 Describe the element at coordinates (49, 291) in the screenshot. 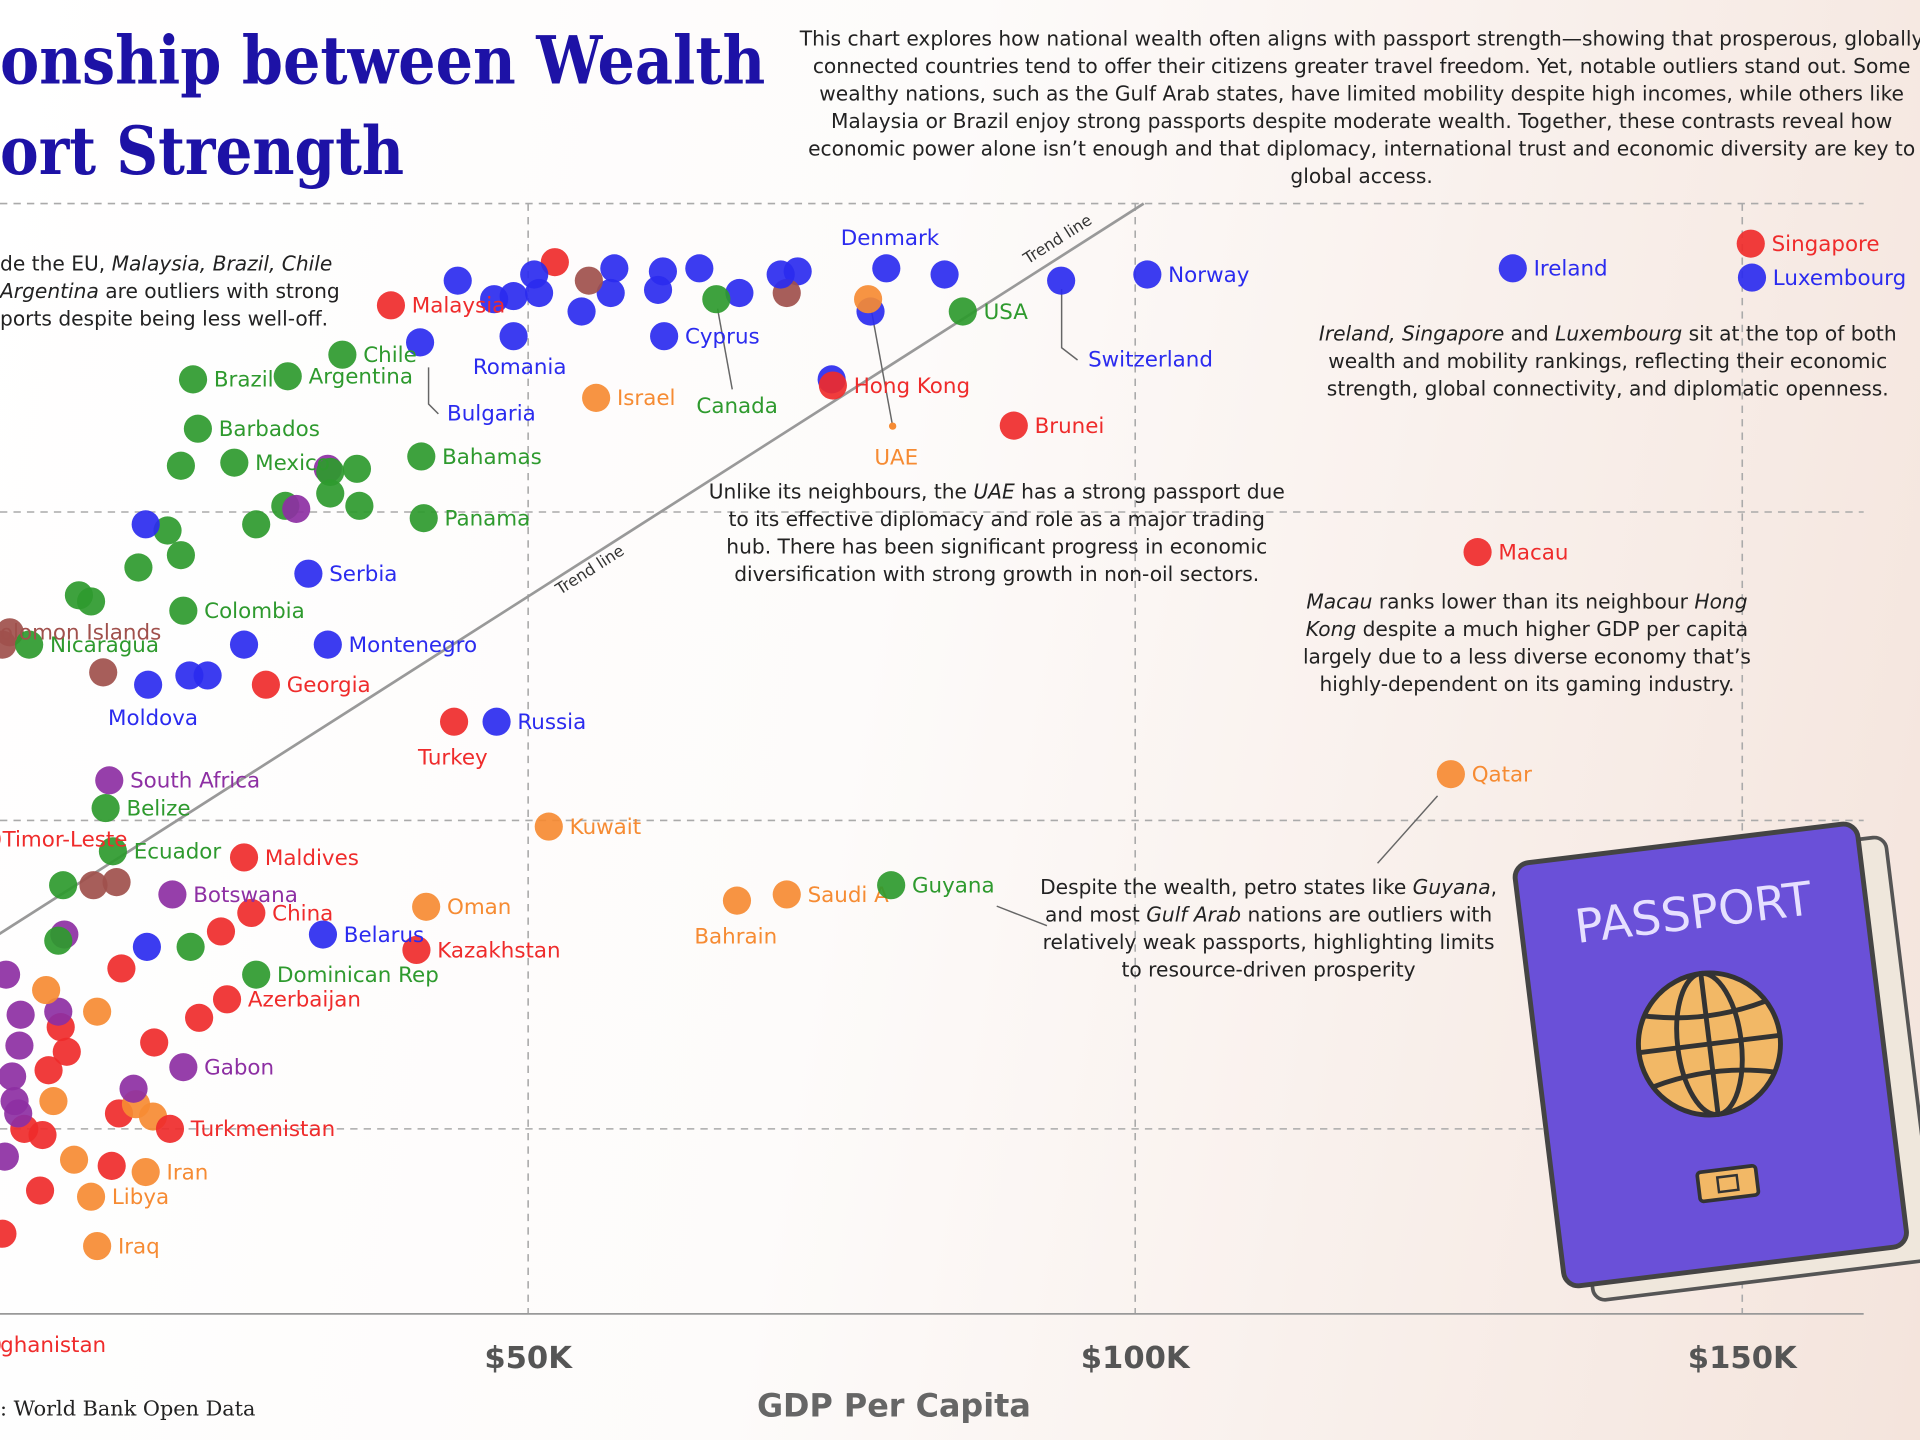

I see `annotation-text: Argentina` at that location.